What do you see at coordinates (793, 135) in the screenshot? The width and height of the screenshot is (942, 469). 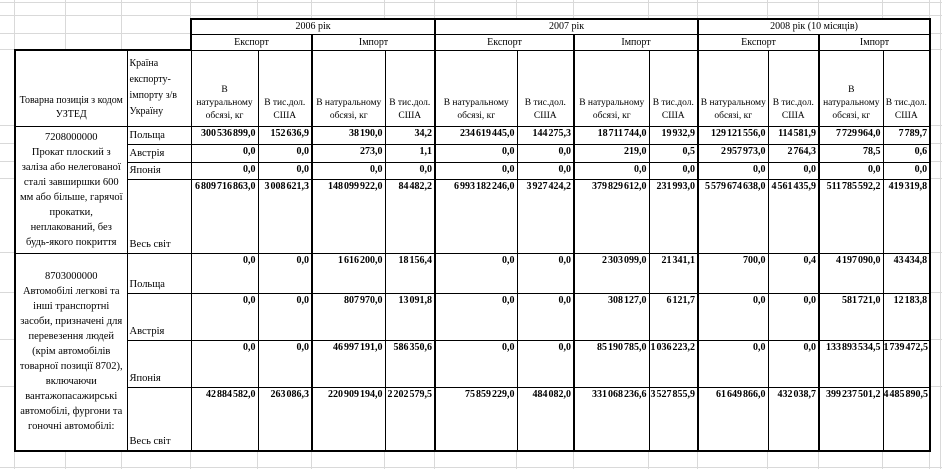 I see `value-cell: 114 581,9` at bounding box center [793, 135].